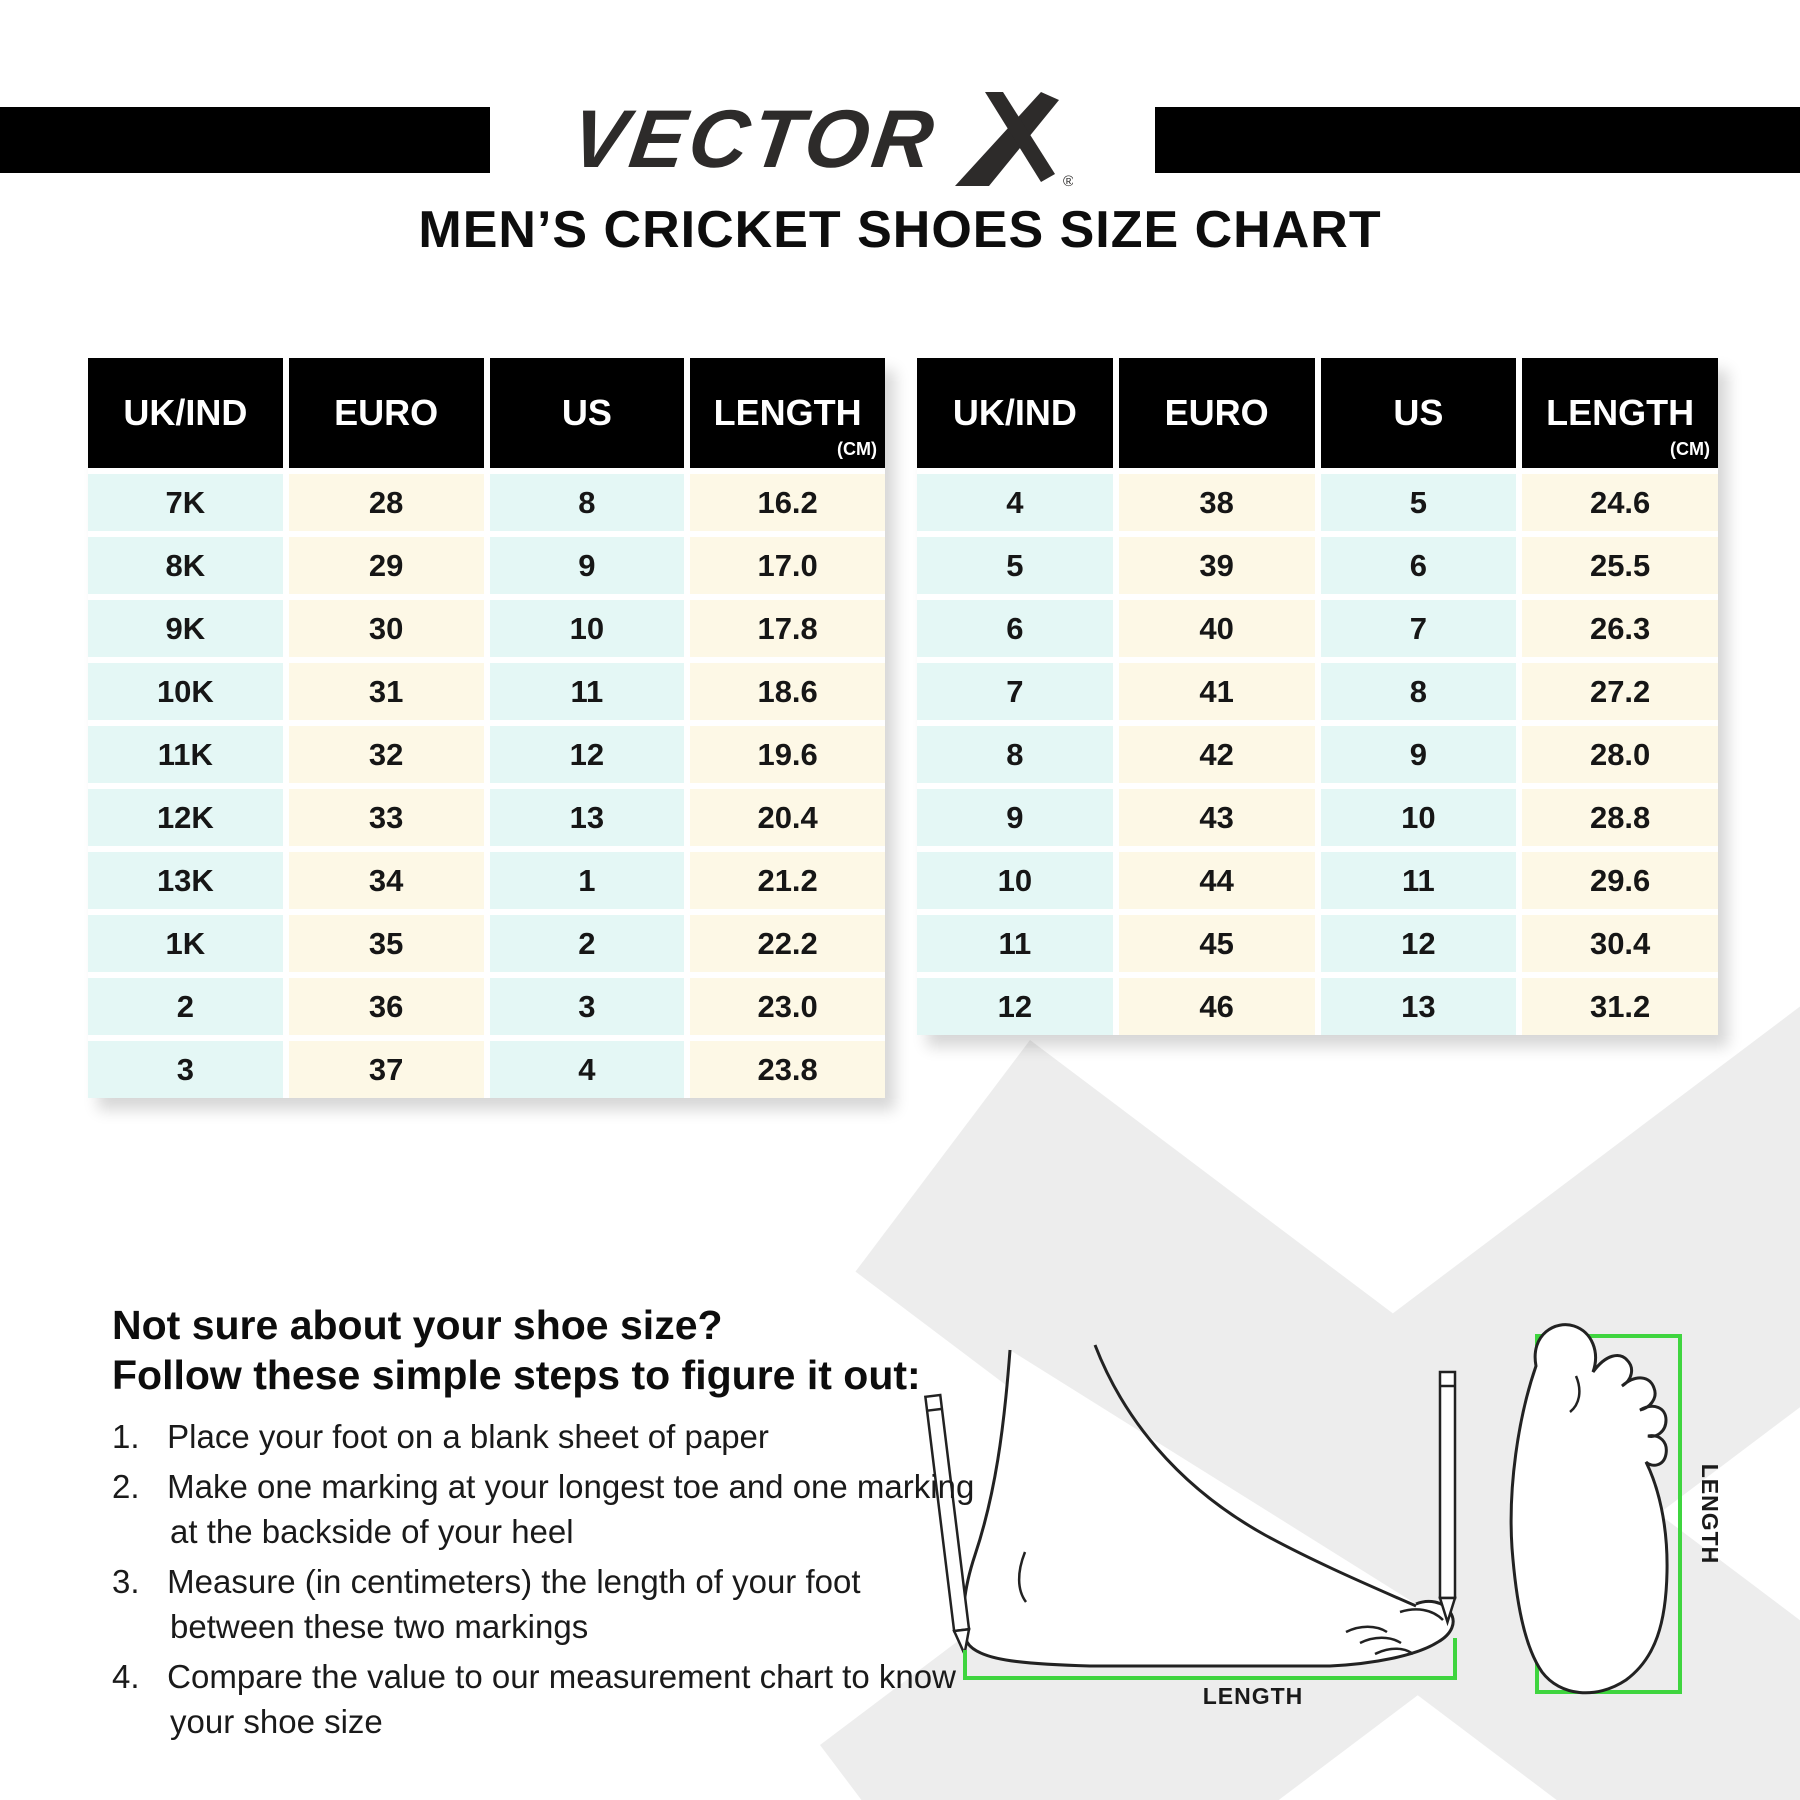  What do you see at coordinates (1216, 628) in the screenshot?
I see `size-cell: 40` at bounding box center [1216, 628].